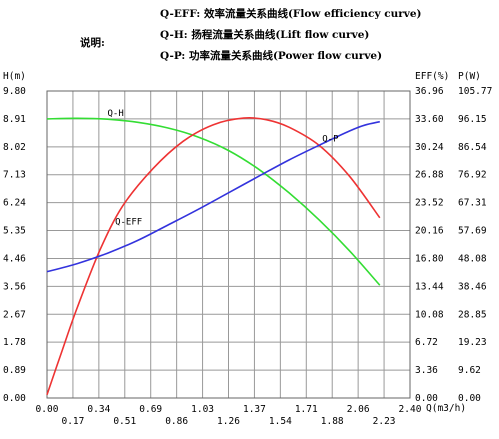 This screenshot has height=439, width=499. Describe the element at coordinates (429, 91) in the screenshot. I see `y-eff-tick-label: 36.96` at that location.